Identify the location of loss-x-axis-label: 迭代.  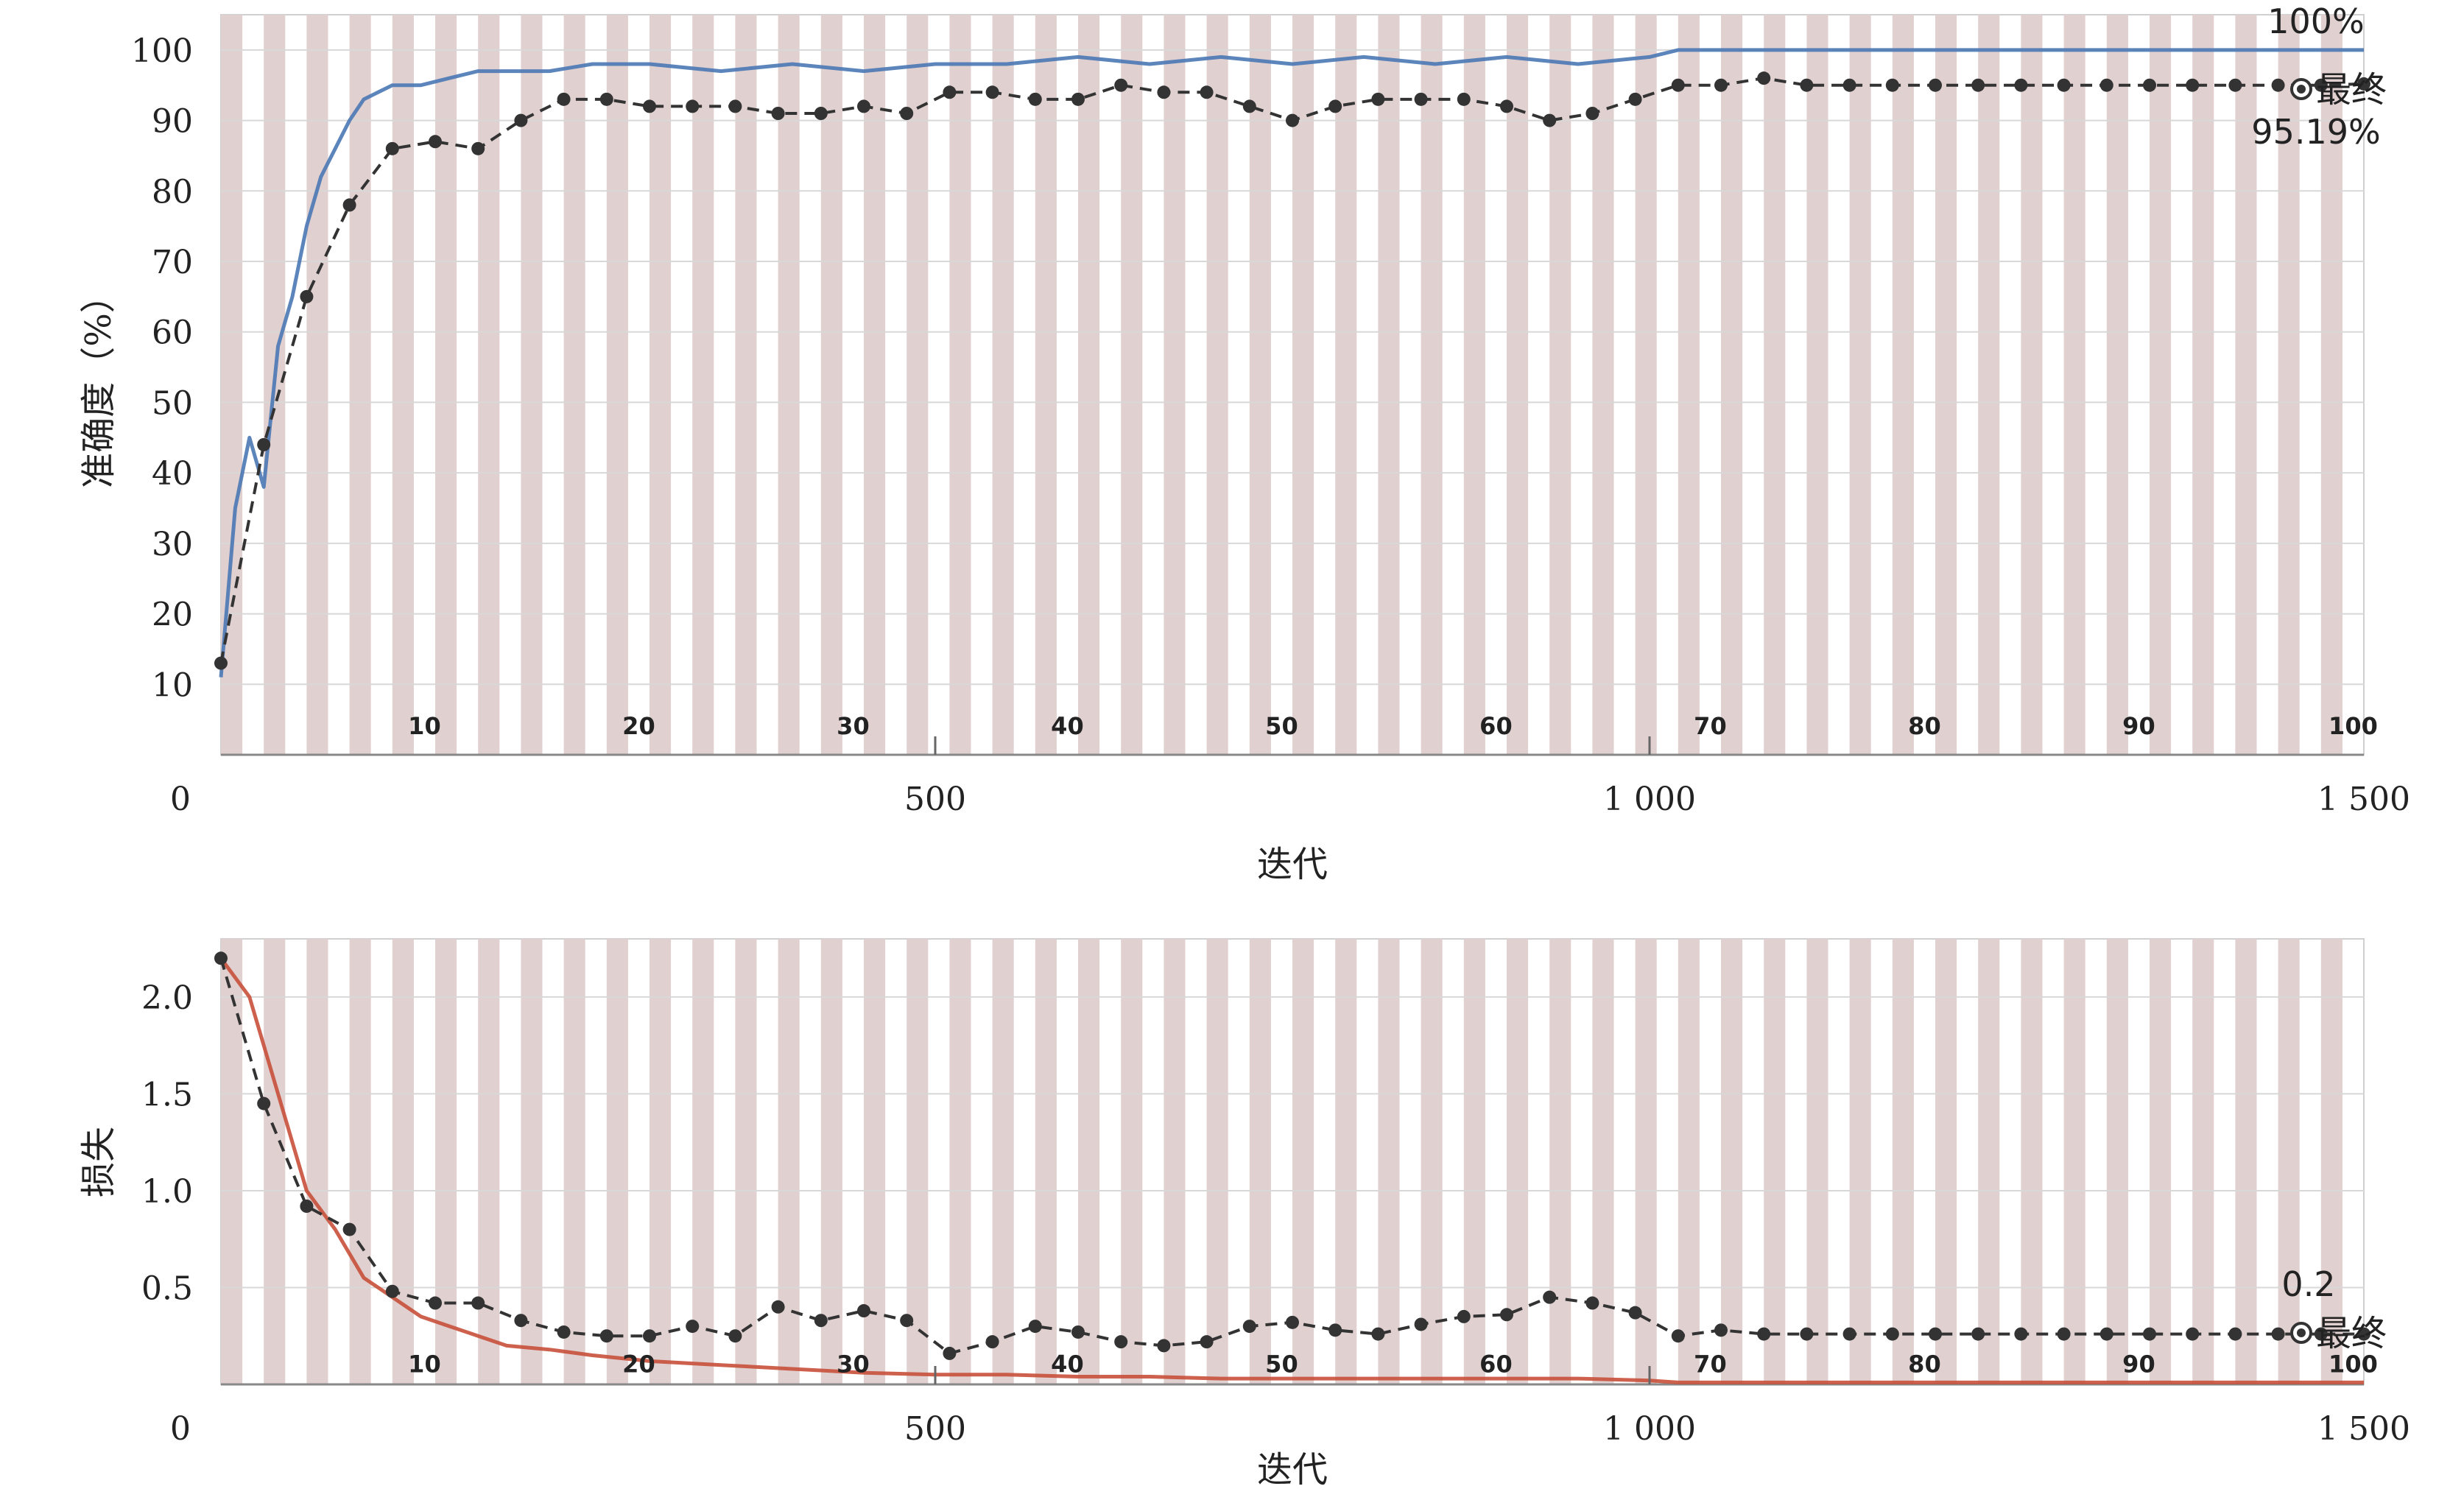
(1292, 1470).